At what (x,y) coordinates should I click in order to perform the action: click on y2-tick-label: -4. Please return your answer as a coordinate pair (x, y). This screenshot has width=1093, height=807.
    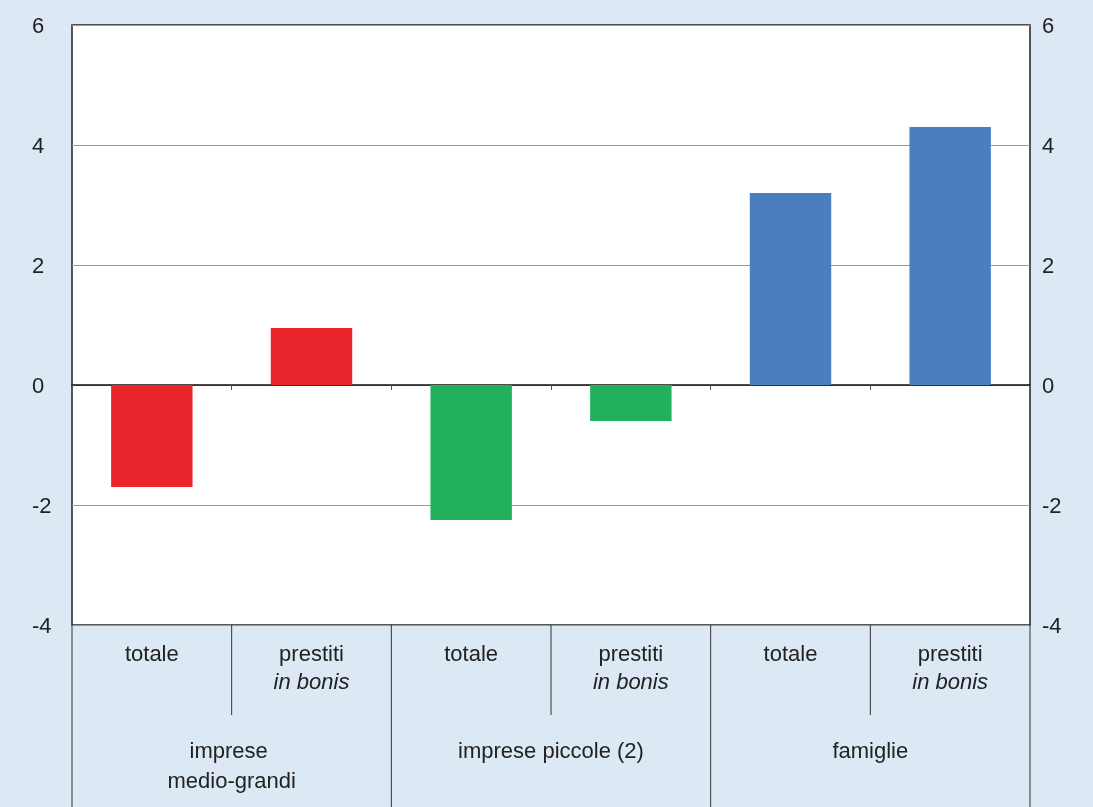
    Looking at the image, I should click on (1052, 625).